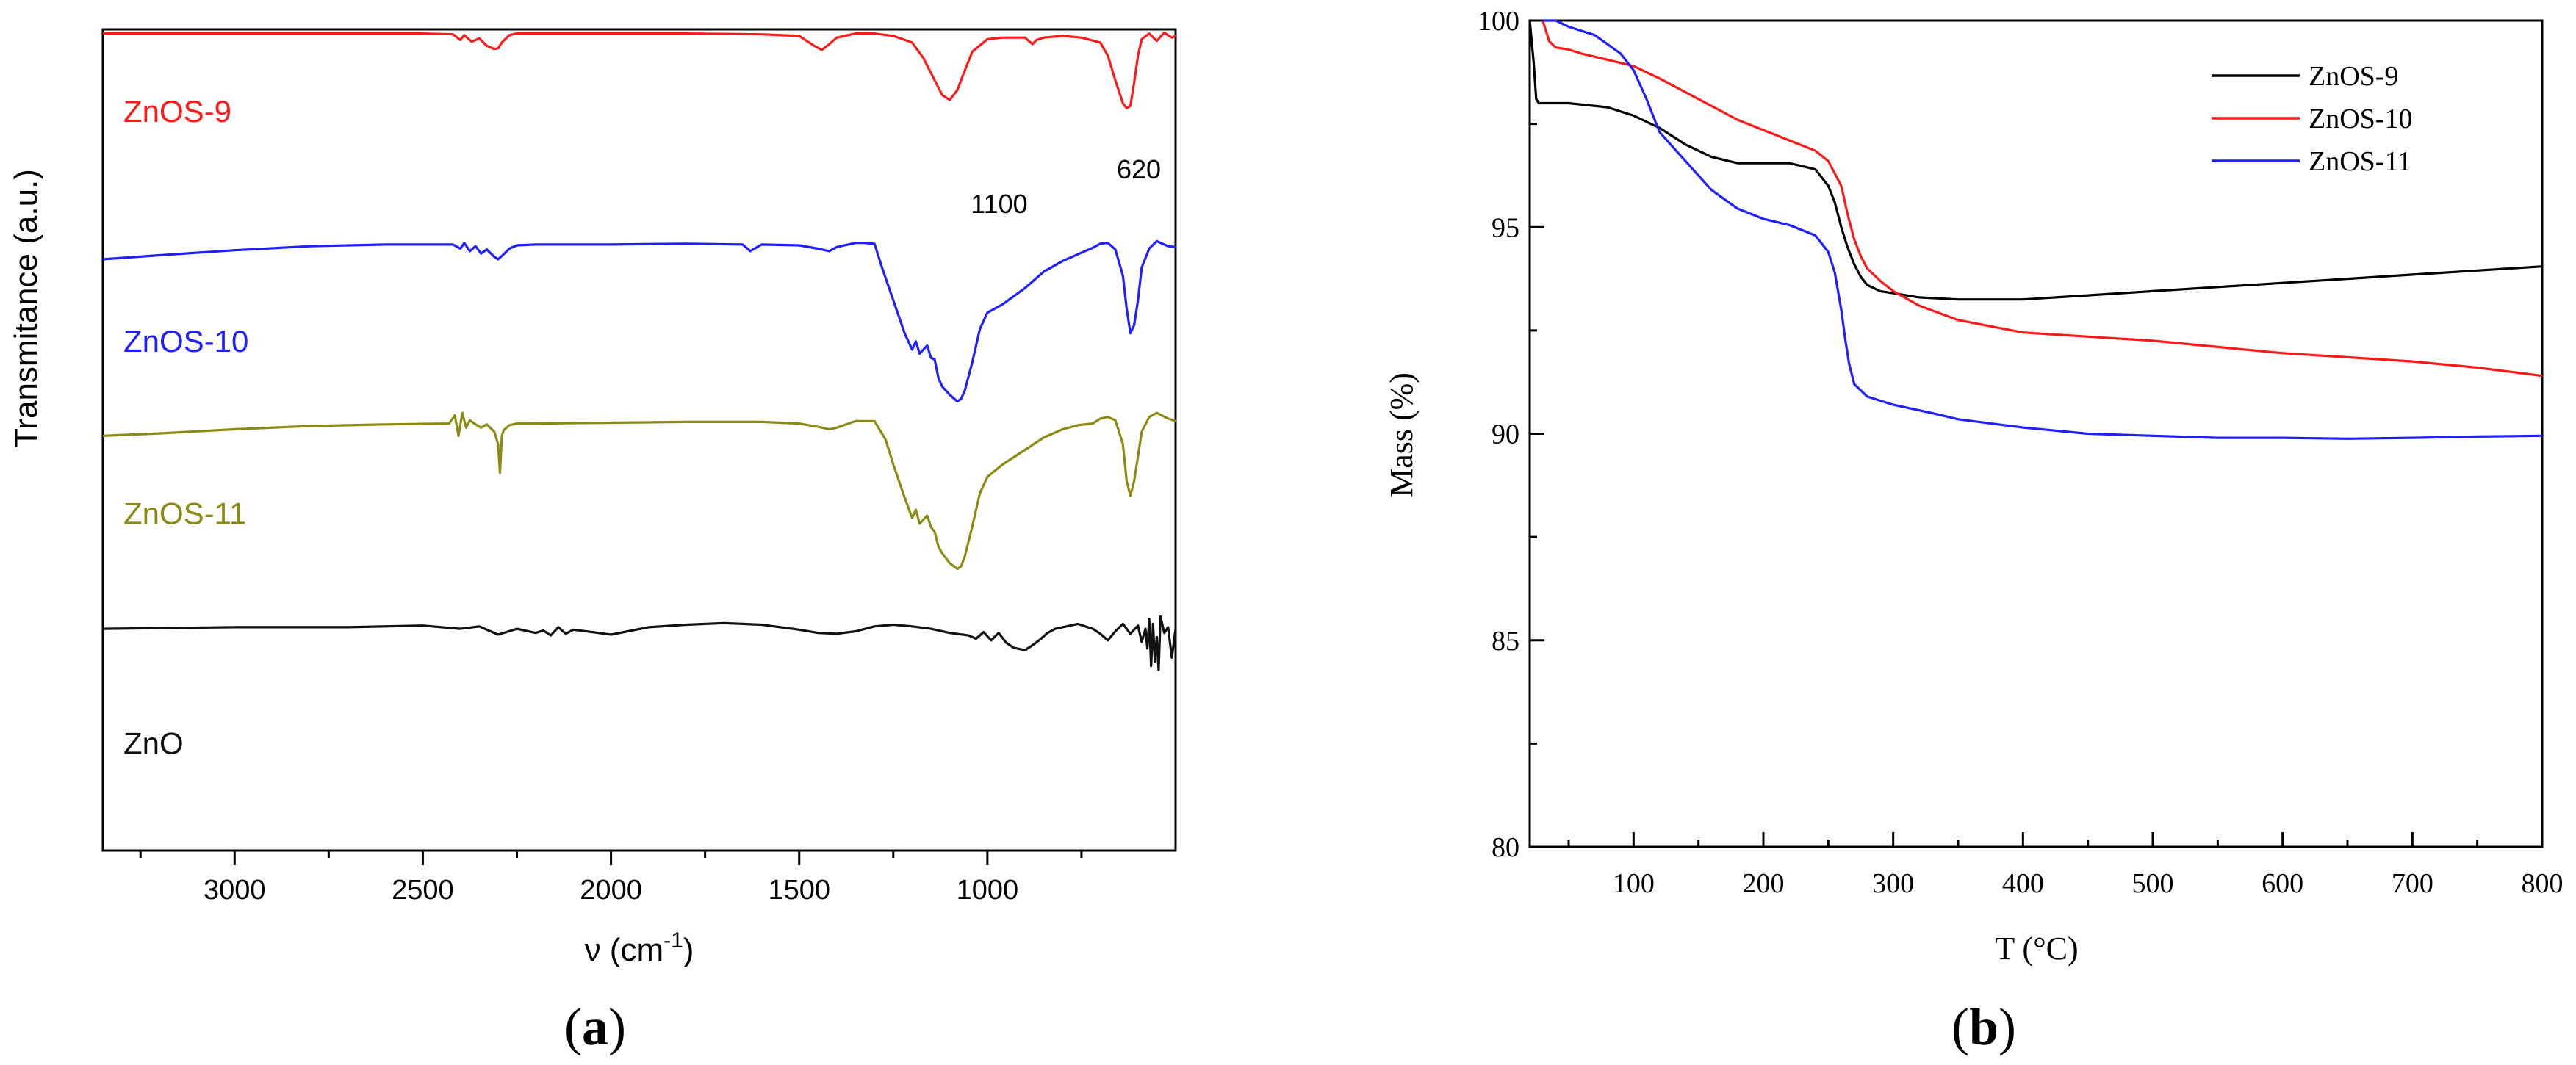 This screenshot has width=2576, height=1065. What do you see at coordinates (1402, 434) in the screenshot?
I see `plot-b-y-axis-label: Mass (%)` at bounding box center [1402, 434].